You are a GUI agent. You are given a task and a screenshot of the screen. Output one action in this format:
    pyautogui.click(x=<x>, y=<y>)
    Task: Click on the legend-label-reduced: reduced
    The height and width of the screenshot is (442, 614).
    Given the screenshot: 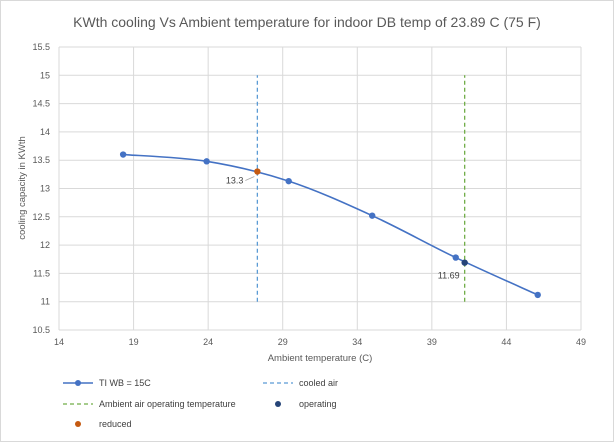 What is the action you would take?
    pyautogui.click(x=115, y=424)
    